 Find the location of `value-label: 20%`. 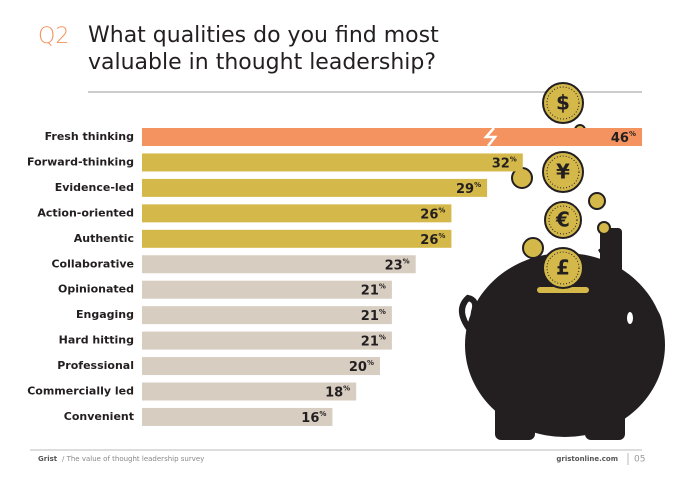

value-label: 20% is located at coordinates (361, 367).